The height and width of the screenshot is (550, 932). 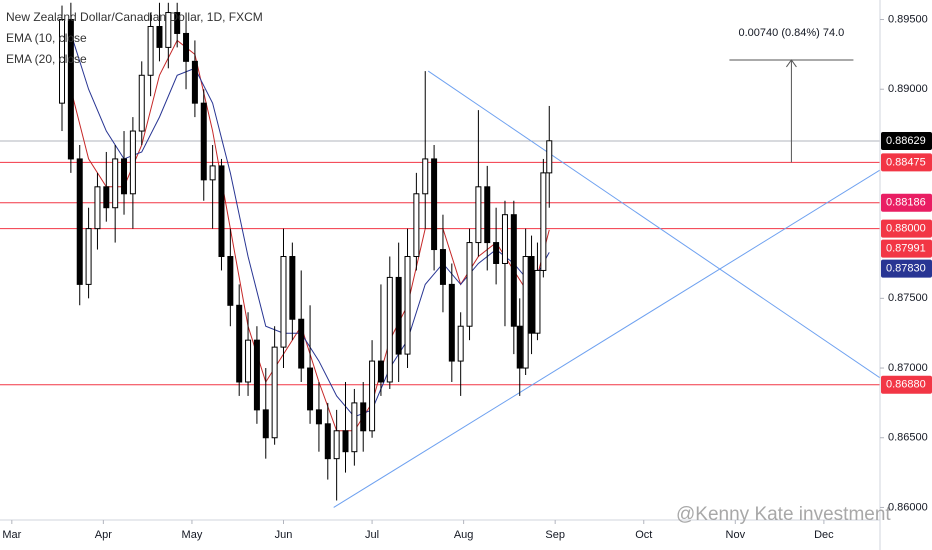 I want to click on x-tick-label: Jul, so click(x=372, y=535).